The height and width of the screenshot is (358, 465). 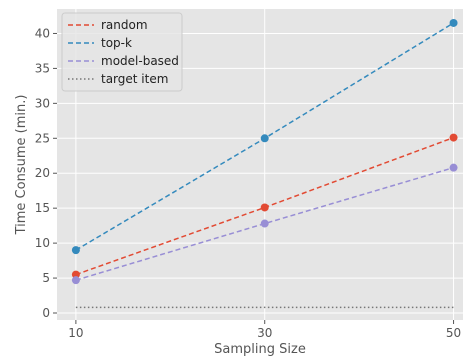 I want to click on y-axis-label: Time Consume (min.), so click(x=21, y=165).